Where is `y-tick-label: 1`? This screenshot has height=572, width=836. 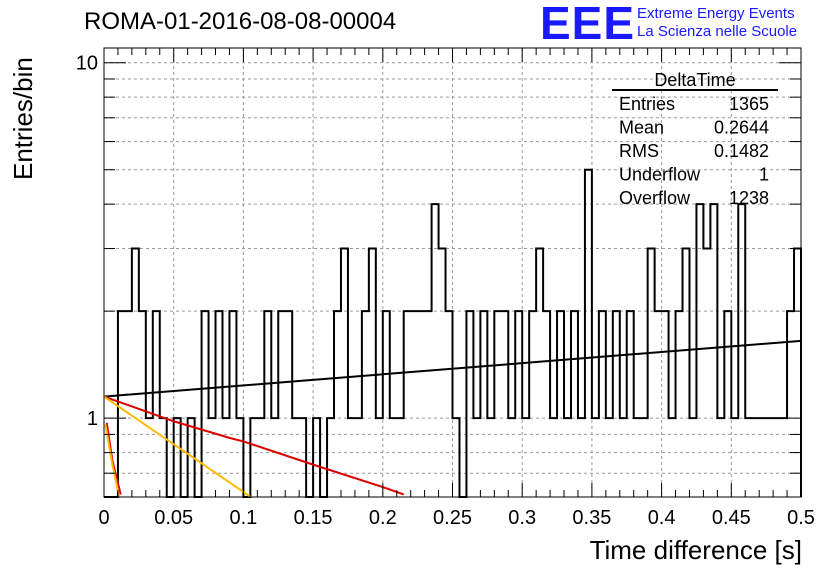 y-tick-label: 1 is located at coordinates (92, 419).